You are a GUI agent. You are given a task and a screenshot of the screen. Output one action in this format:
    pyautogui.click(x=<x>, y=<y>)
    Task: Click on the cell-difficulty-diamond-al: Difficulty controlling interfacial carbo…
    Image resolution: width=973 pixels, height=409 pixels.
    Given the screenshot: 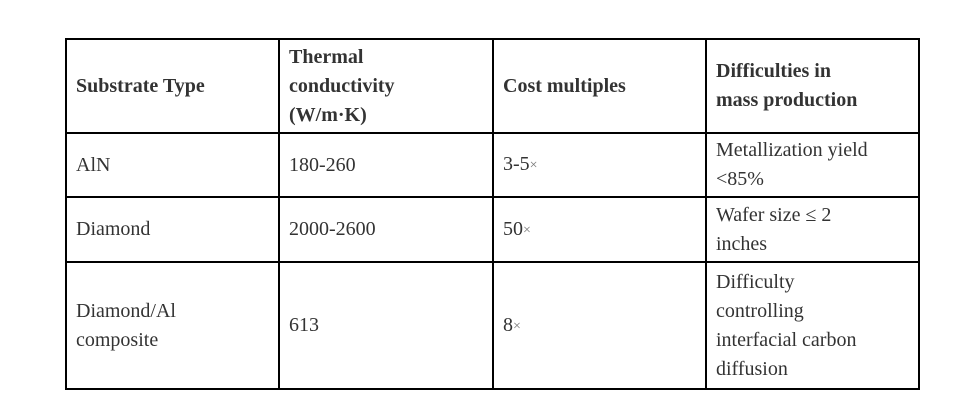 What is the action you would take?
    pyautogui.click(x=812, y=325)
    